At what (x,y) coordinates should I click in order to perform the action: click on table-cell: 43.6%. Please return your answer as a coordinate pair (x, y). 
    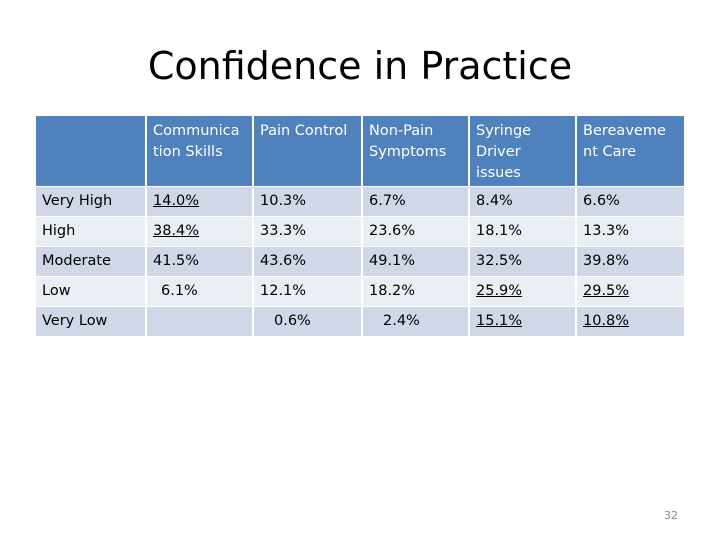
    Looking at the image, I should click on (307, 261).